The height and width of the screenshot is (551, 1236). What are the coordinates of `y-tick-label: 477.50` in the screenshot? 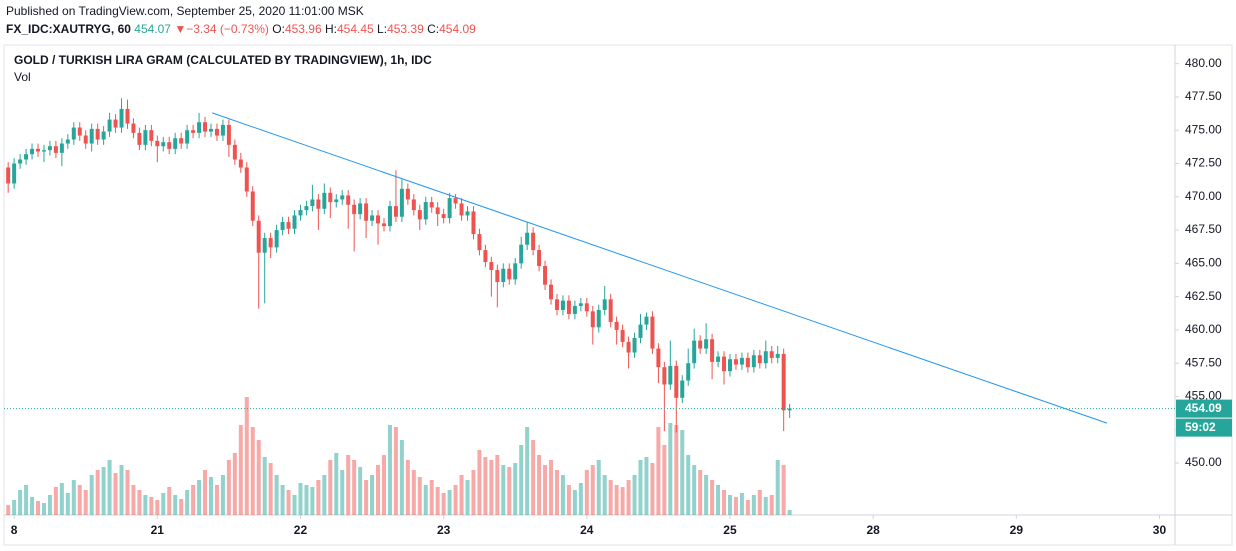 It's located at (1203, 96).